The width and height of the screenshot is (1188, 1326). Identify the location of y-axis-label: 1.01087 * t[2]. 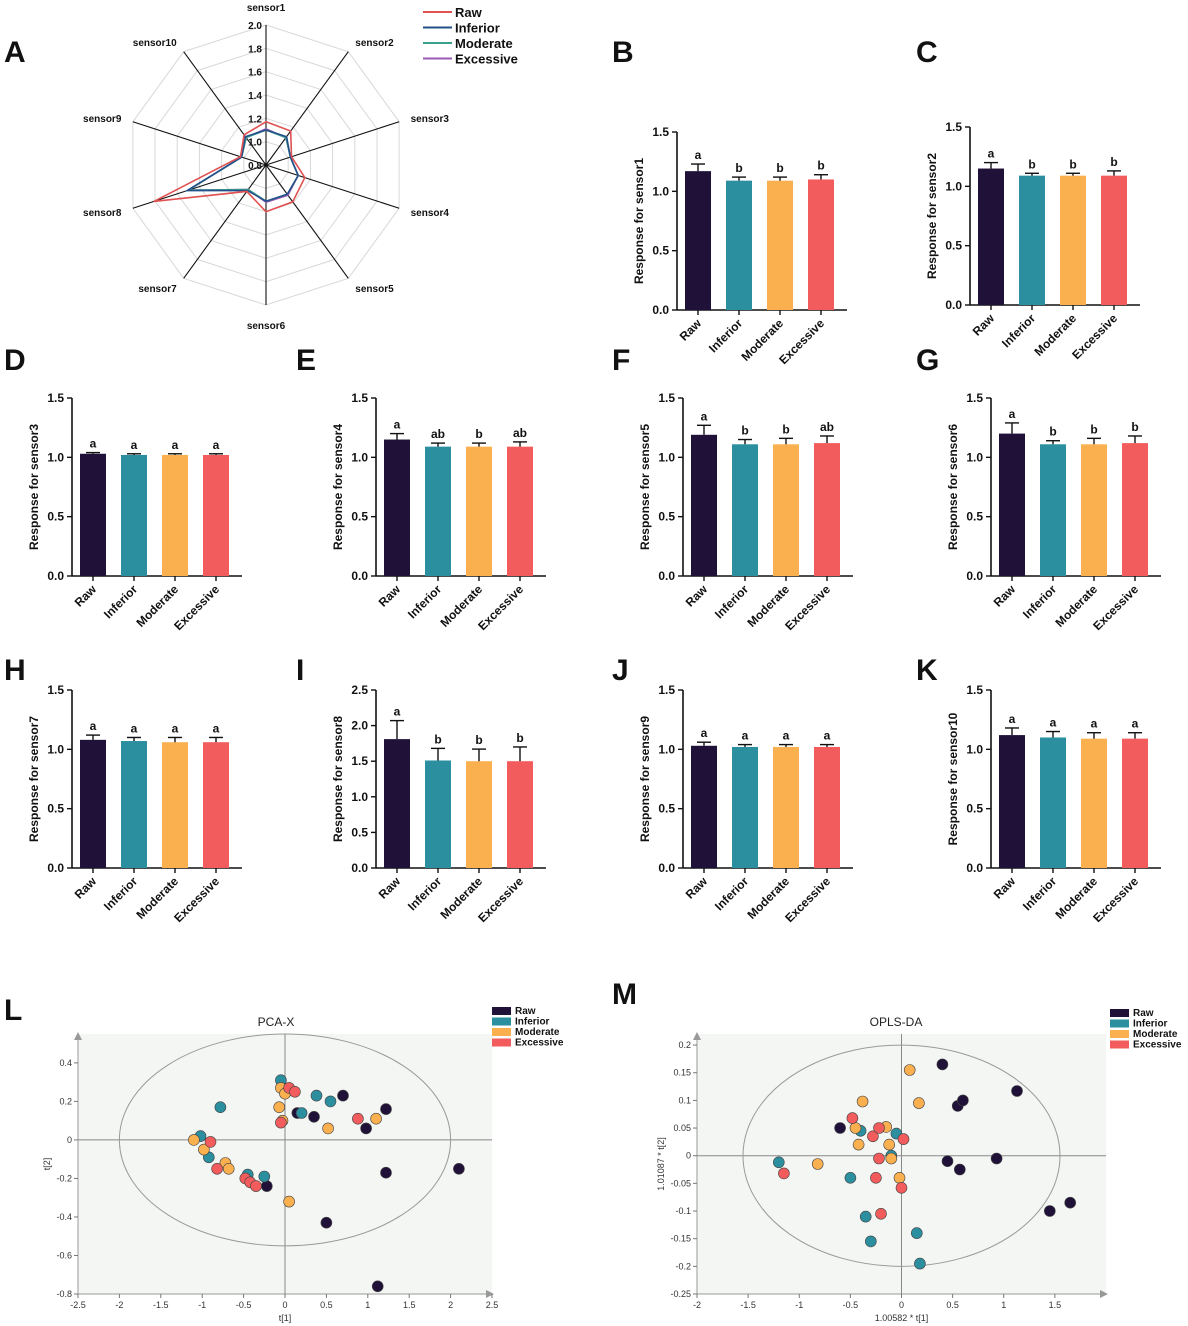
(661, 1164).